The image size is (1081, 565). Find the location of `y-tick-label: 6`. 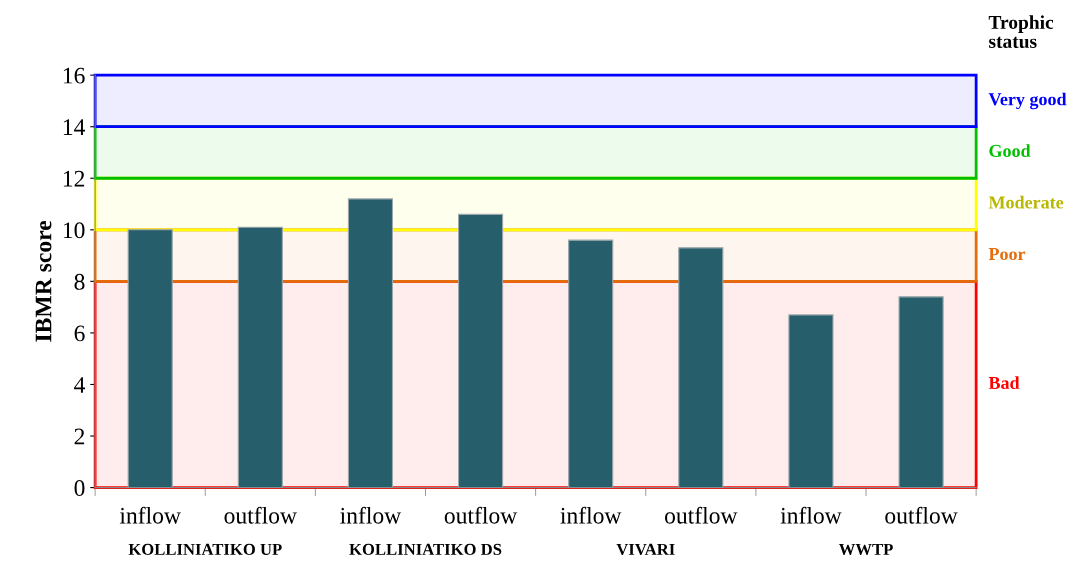

y-tick-label: 6 is located at coordinates (79, 333).